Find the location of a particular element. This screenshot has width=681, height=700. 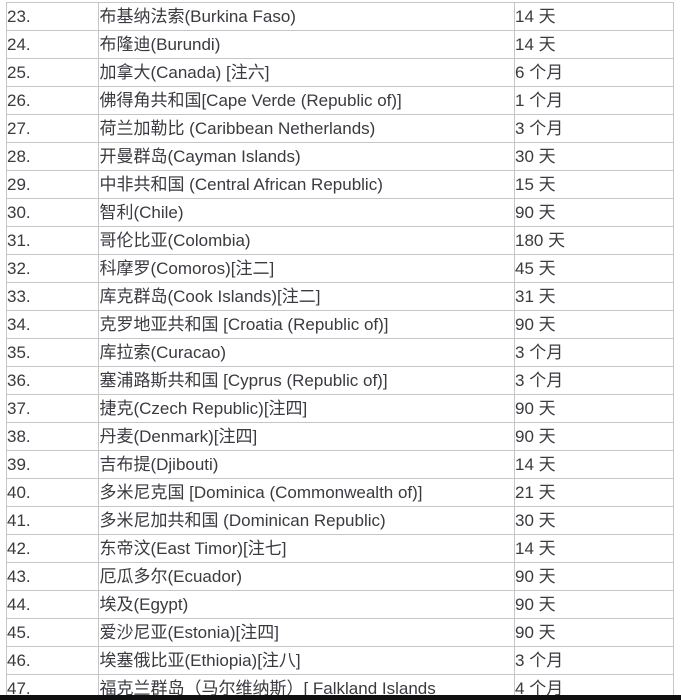

stay-duration-cell: 1 个月 is located at coordinates (594, 100).